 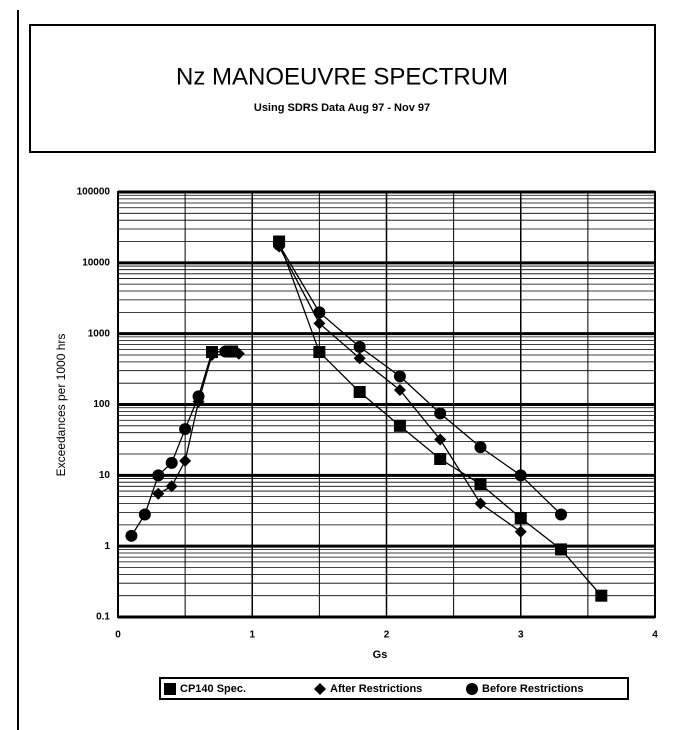 What do you see at coordinates (213, 689) in the screenshot?
I see `legend-label: CP140 Spec.` at bounding box center [213, 689].